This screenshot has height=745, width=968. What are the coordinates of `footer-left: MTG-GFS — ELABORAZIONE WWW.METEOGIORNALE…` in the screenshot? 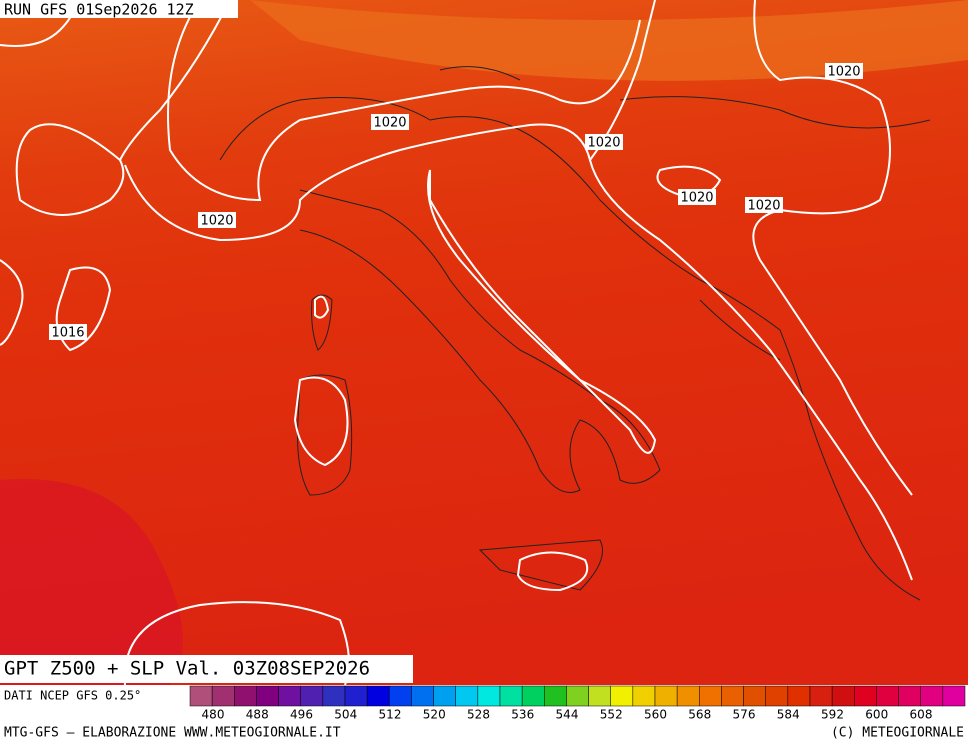 It's located at (172, 733).